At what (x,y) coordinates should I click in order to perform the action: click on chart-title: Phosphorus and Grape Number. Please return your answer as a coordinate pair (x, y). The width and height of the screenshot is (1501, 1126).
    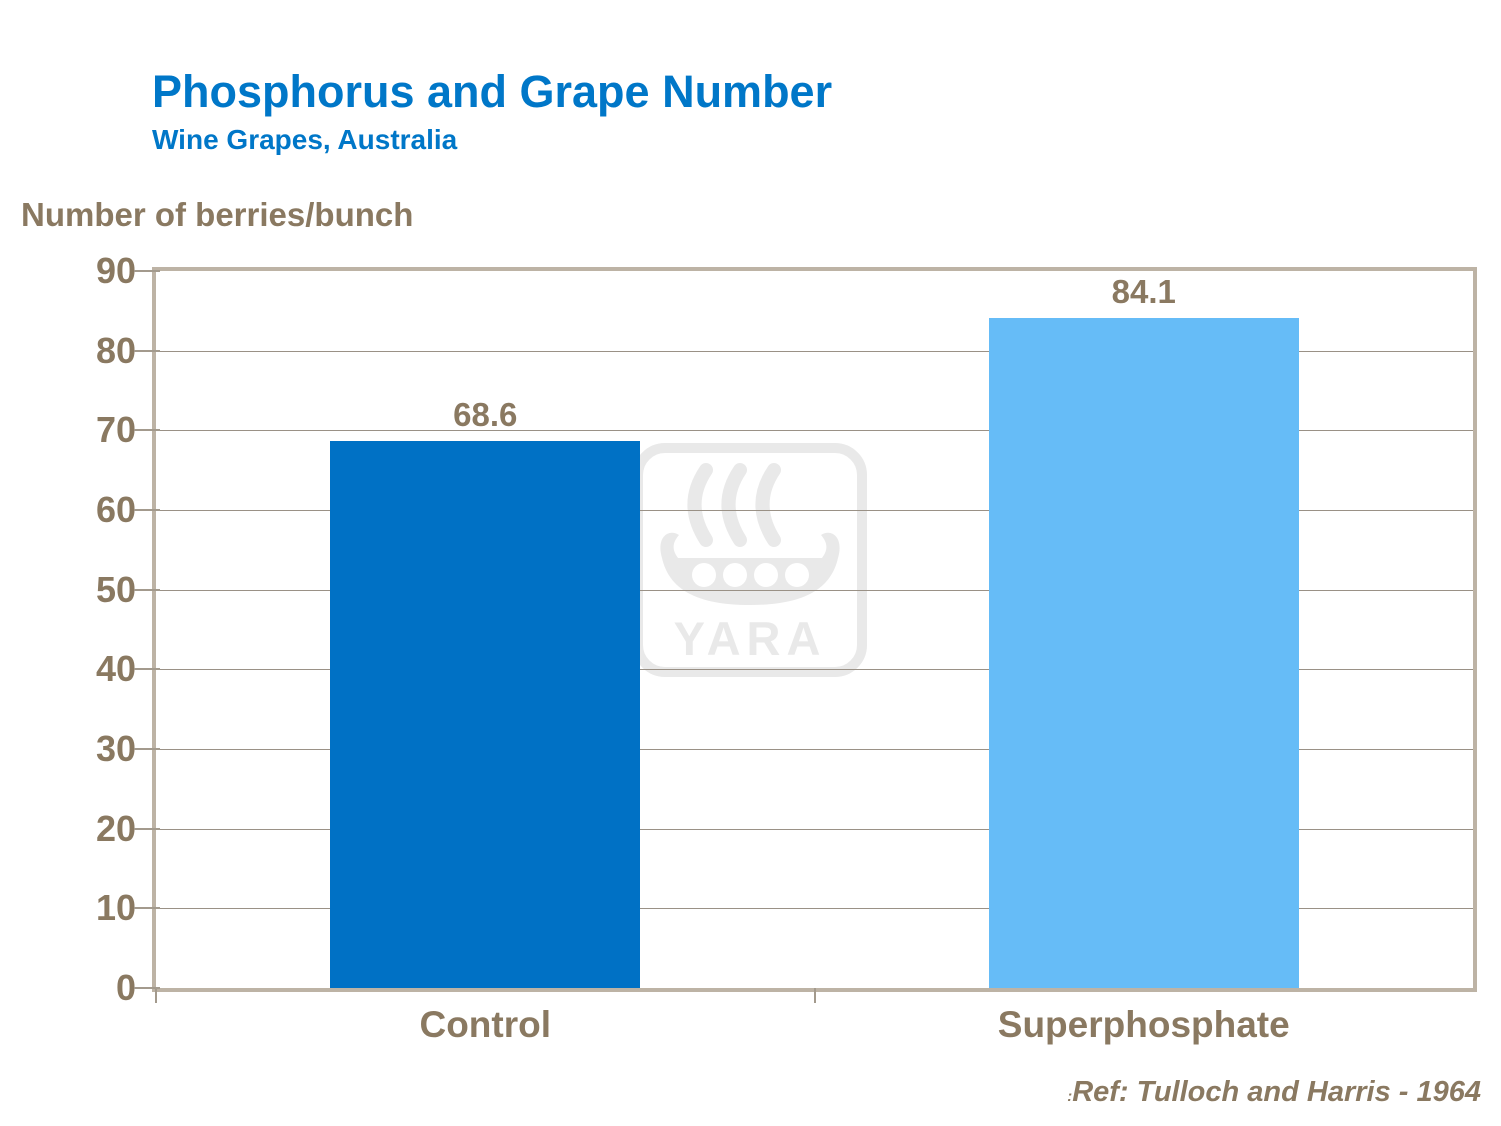
    Looking at the image, I should click on (492, 91).